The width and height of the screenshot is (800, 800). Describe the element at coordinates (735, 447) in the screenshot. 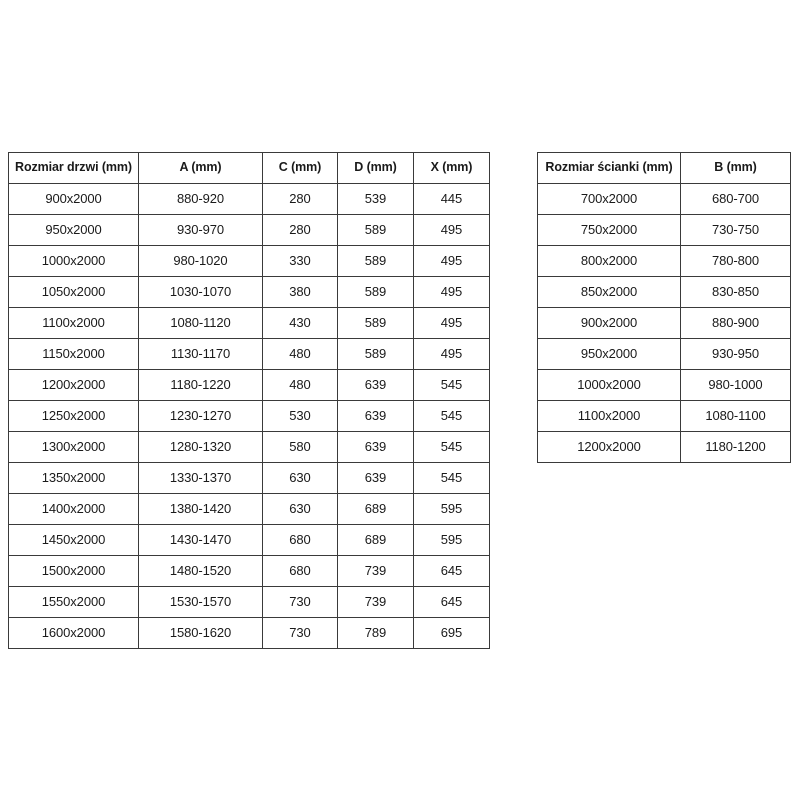

I see `cell-b: 1180-1200` at that location.